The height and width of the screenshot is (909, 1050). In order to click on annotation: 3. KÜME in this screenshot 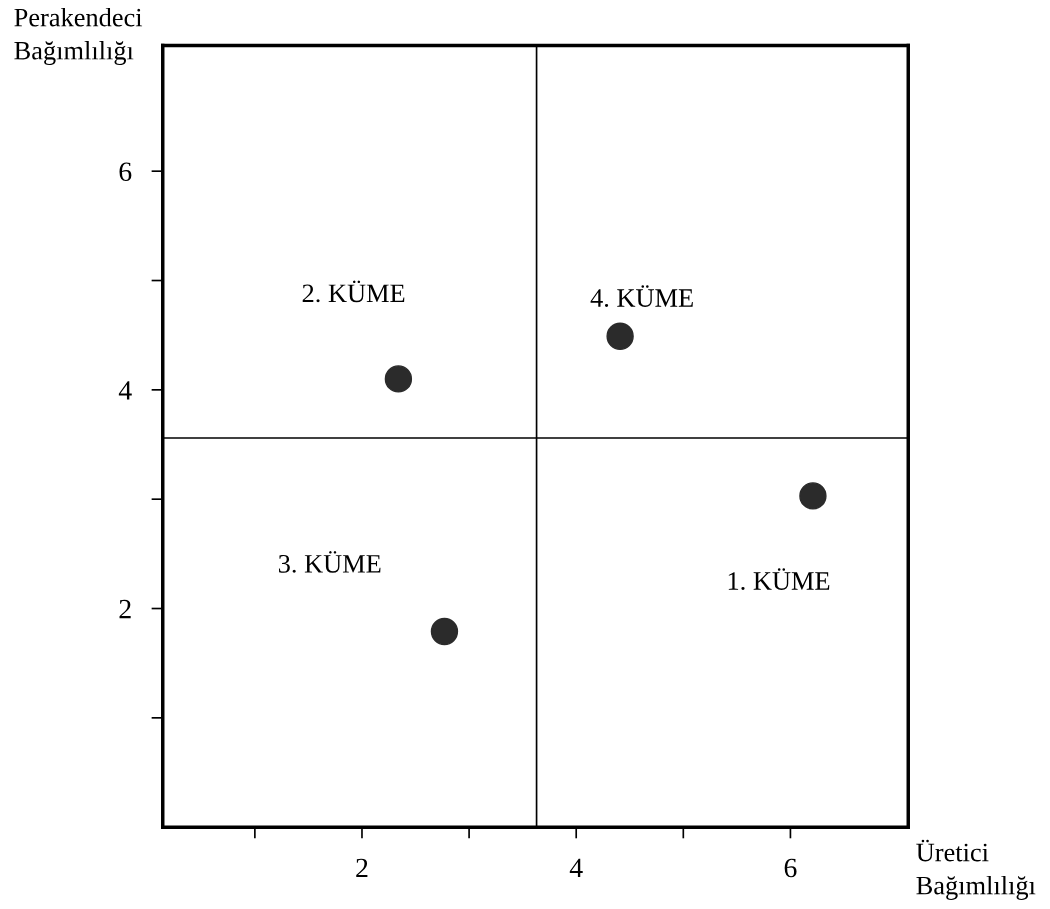, I will do `click(329, 562)`.